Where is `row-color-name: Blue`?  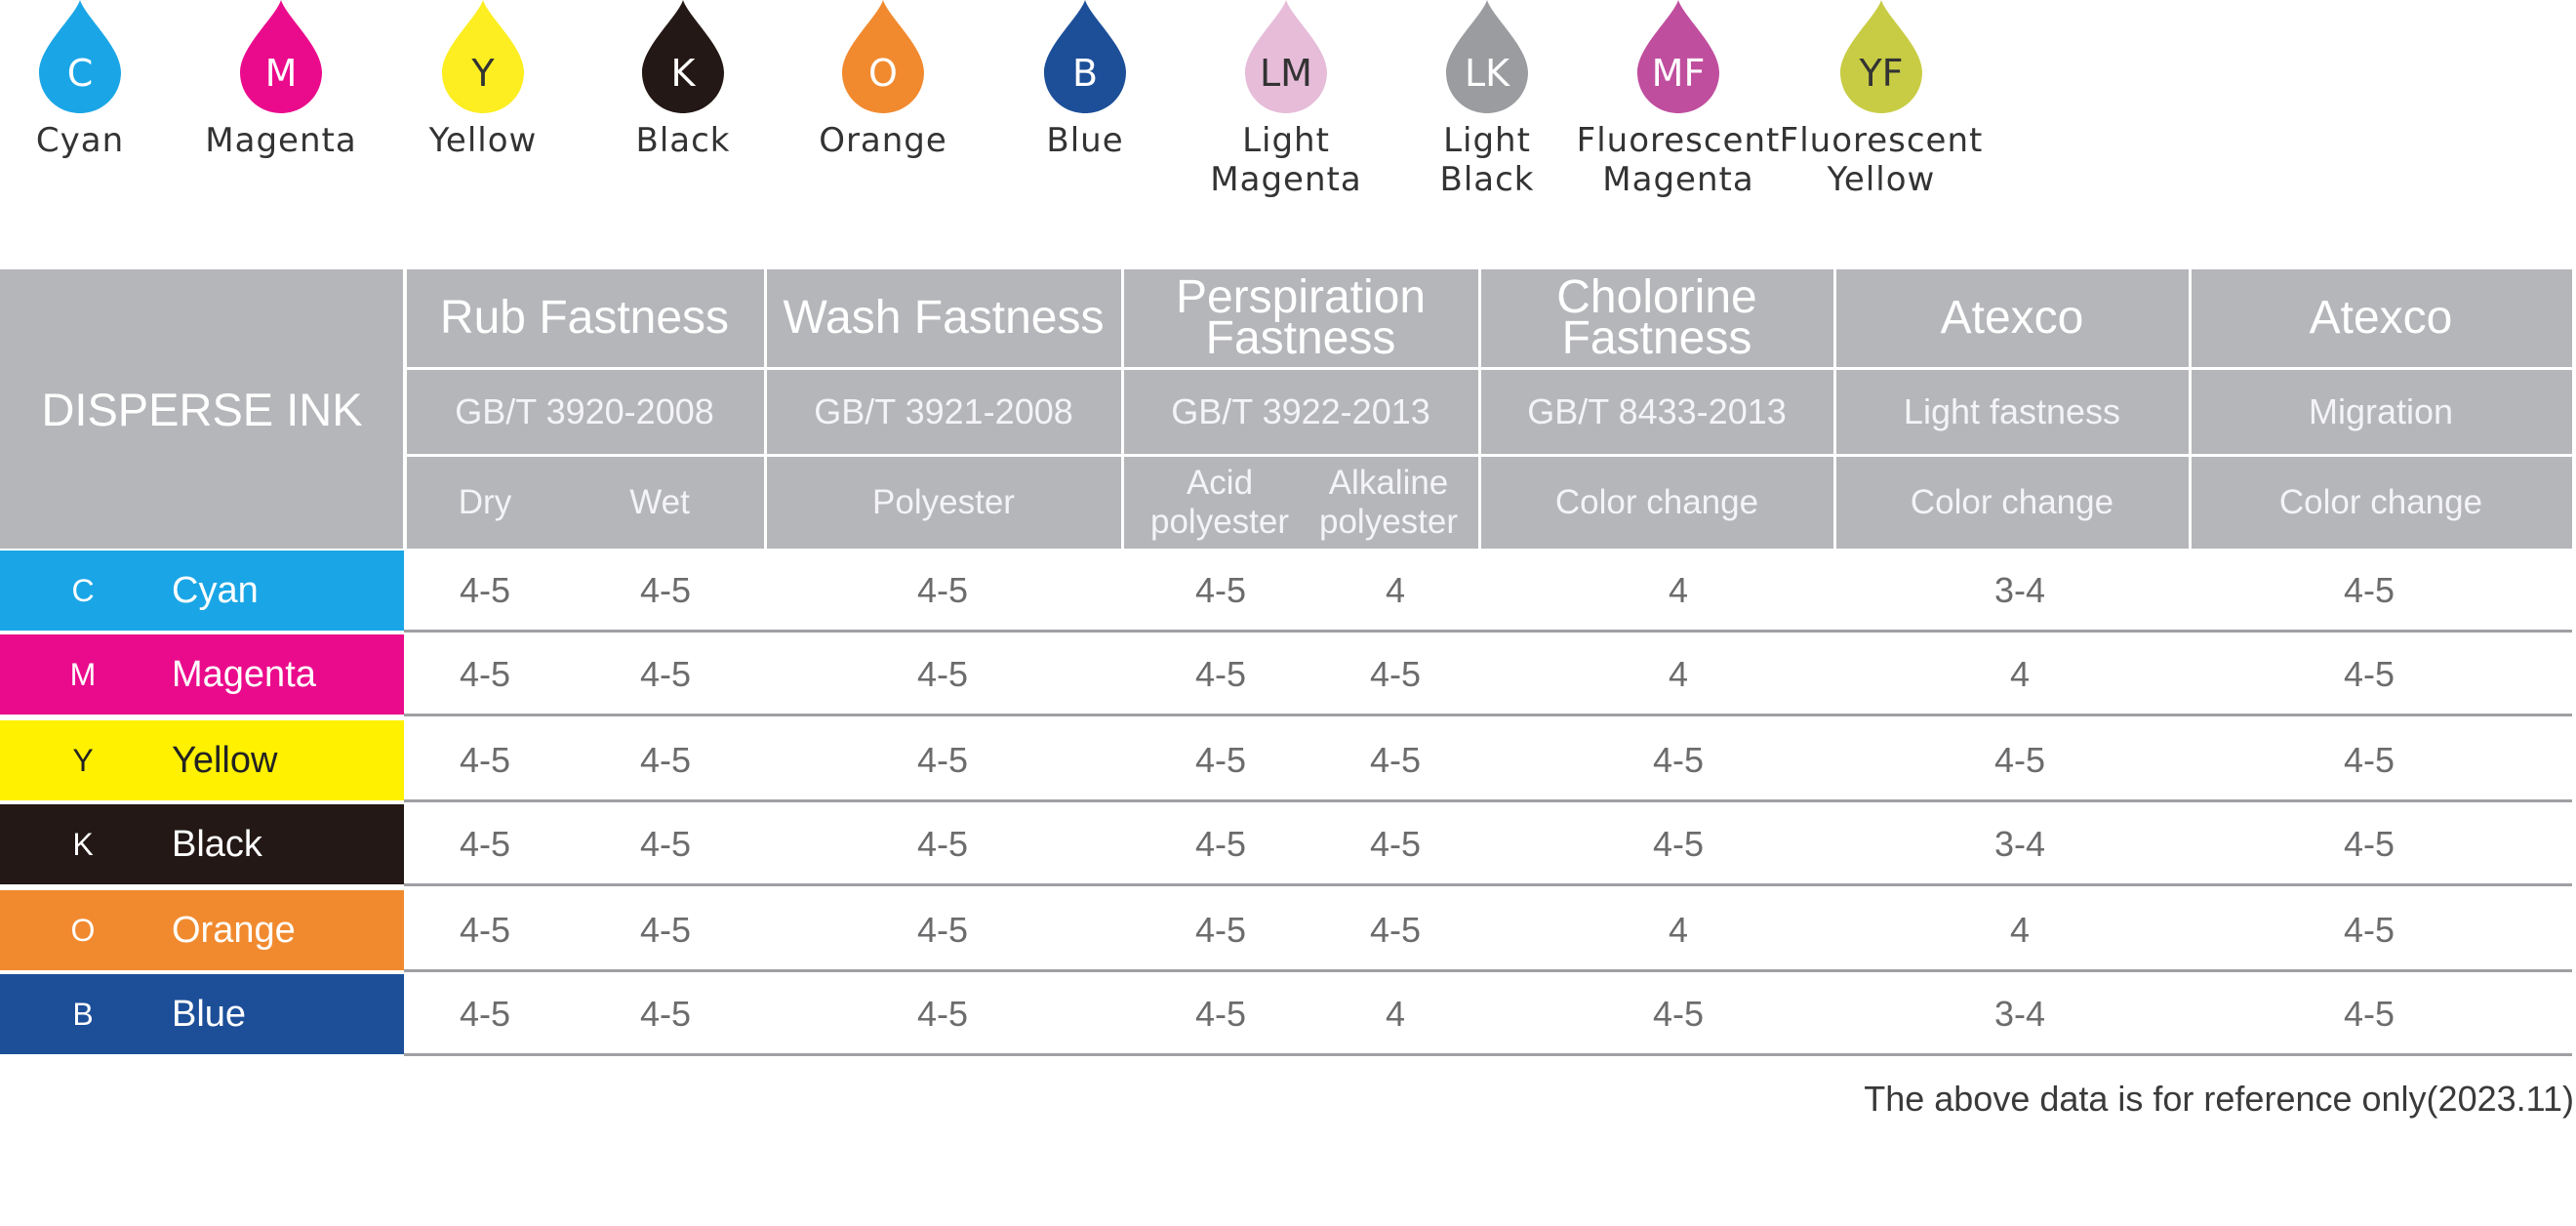
row-color-name: Blue is located at coordinates (209, 1014).